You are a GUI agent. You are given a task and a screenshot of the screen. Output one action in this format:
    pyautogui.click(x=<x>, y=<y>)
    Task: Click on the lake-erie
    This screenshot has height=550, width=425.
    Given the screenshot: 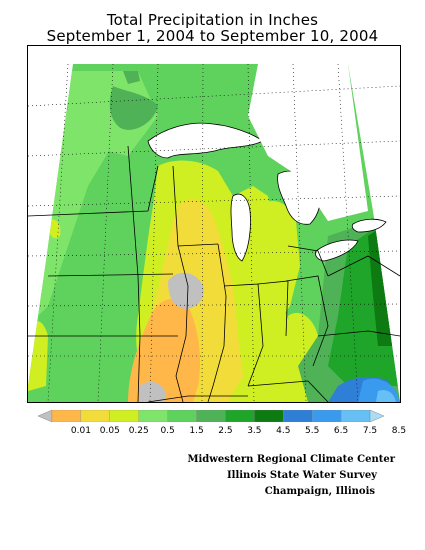 What is the action you would take?
    pyautogui.click(x=337, y=250)
    